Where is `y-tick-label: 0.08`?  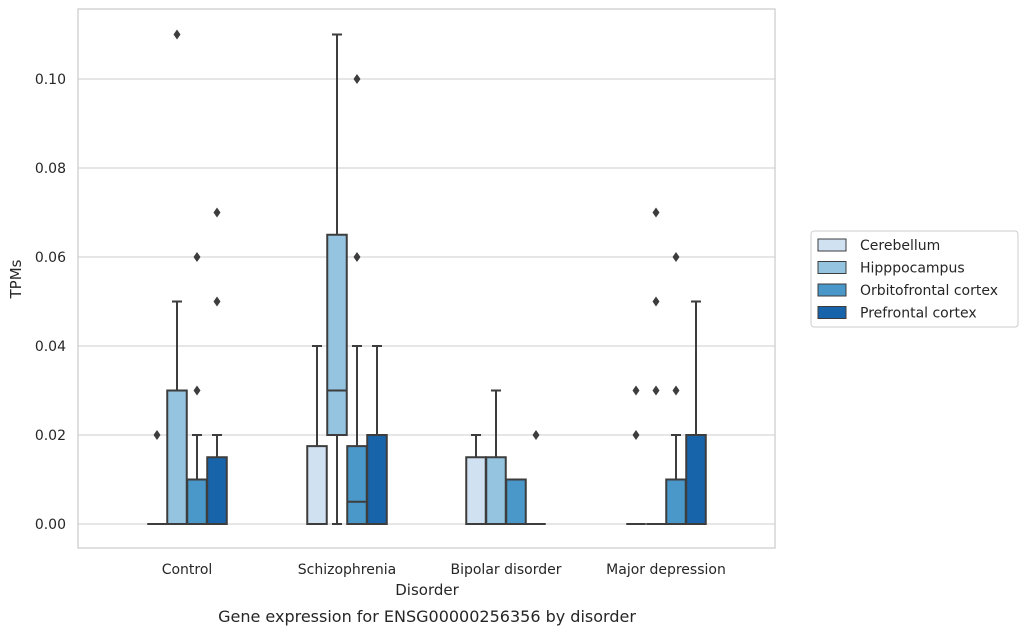 y-tick-label: 0.08 is located at coordinates (50, 169).